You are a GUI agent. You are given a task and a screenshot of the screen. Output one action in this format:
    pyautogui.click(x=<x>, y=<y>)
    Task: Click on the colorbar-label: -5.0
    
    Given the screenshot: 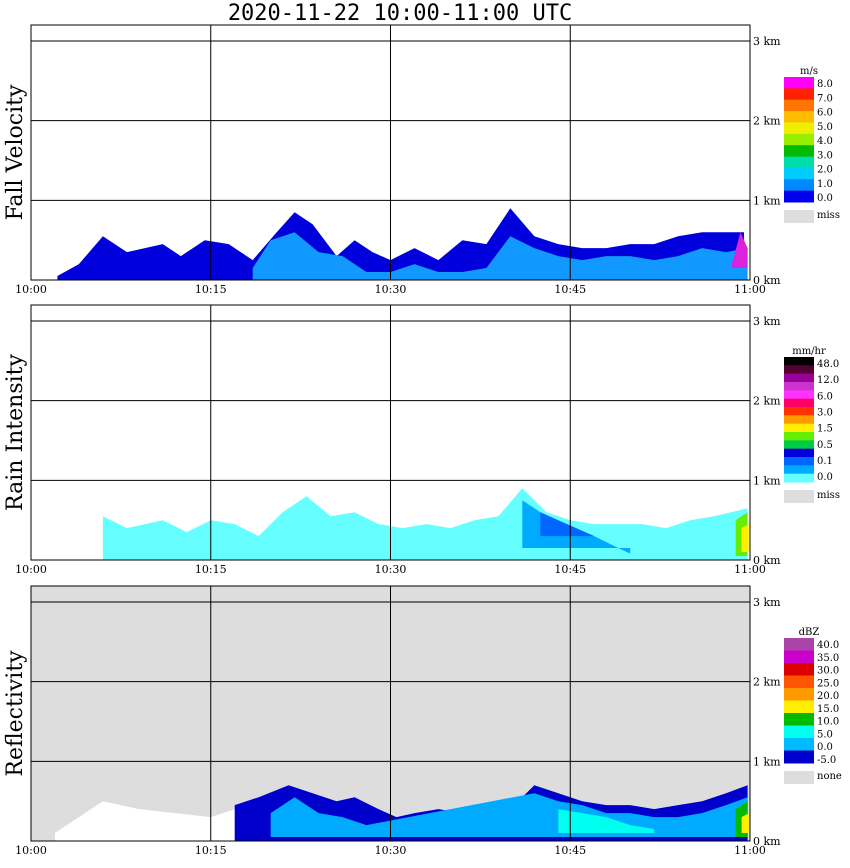 What is the action you would take?
    pyautogui.click(x=826, y=760)
    